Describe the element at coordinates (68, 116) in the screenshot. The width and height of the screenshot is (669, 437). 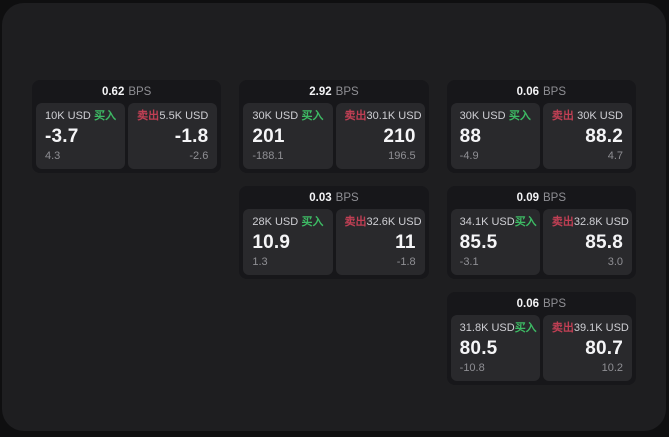
I see `buy-size: 10K USD` at that location.